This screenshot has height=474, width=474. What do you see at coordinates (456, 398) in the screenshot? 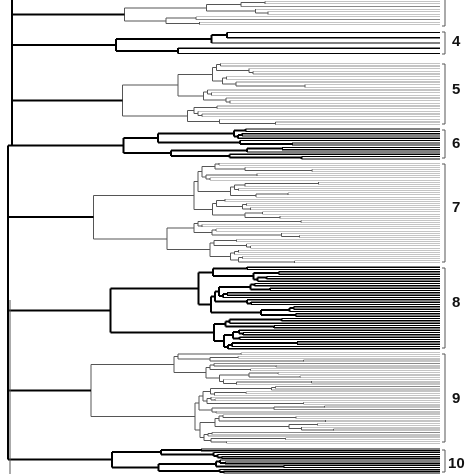
I see `cluster-label-9: 9` at bounding box center [456, 398].